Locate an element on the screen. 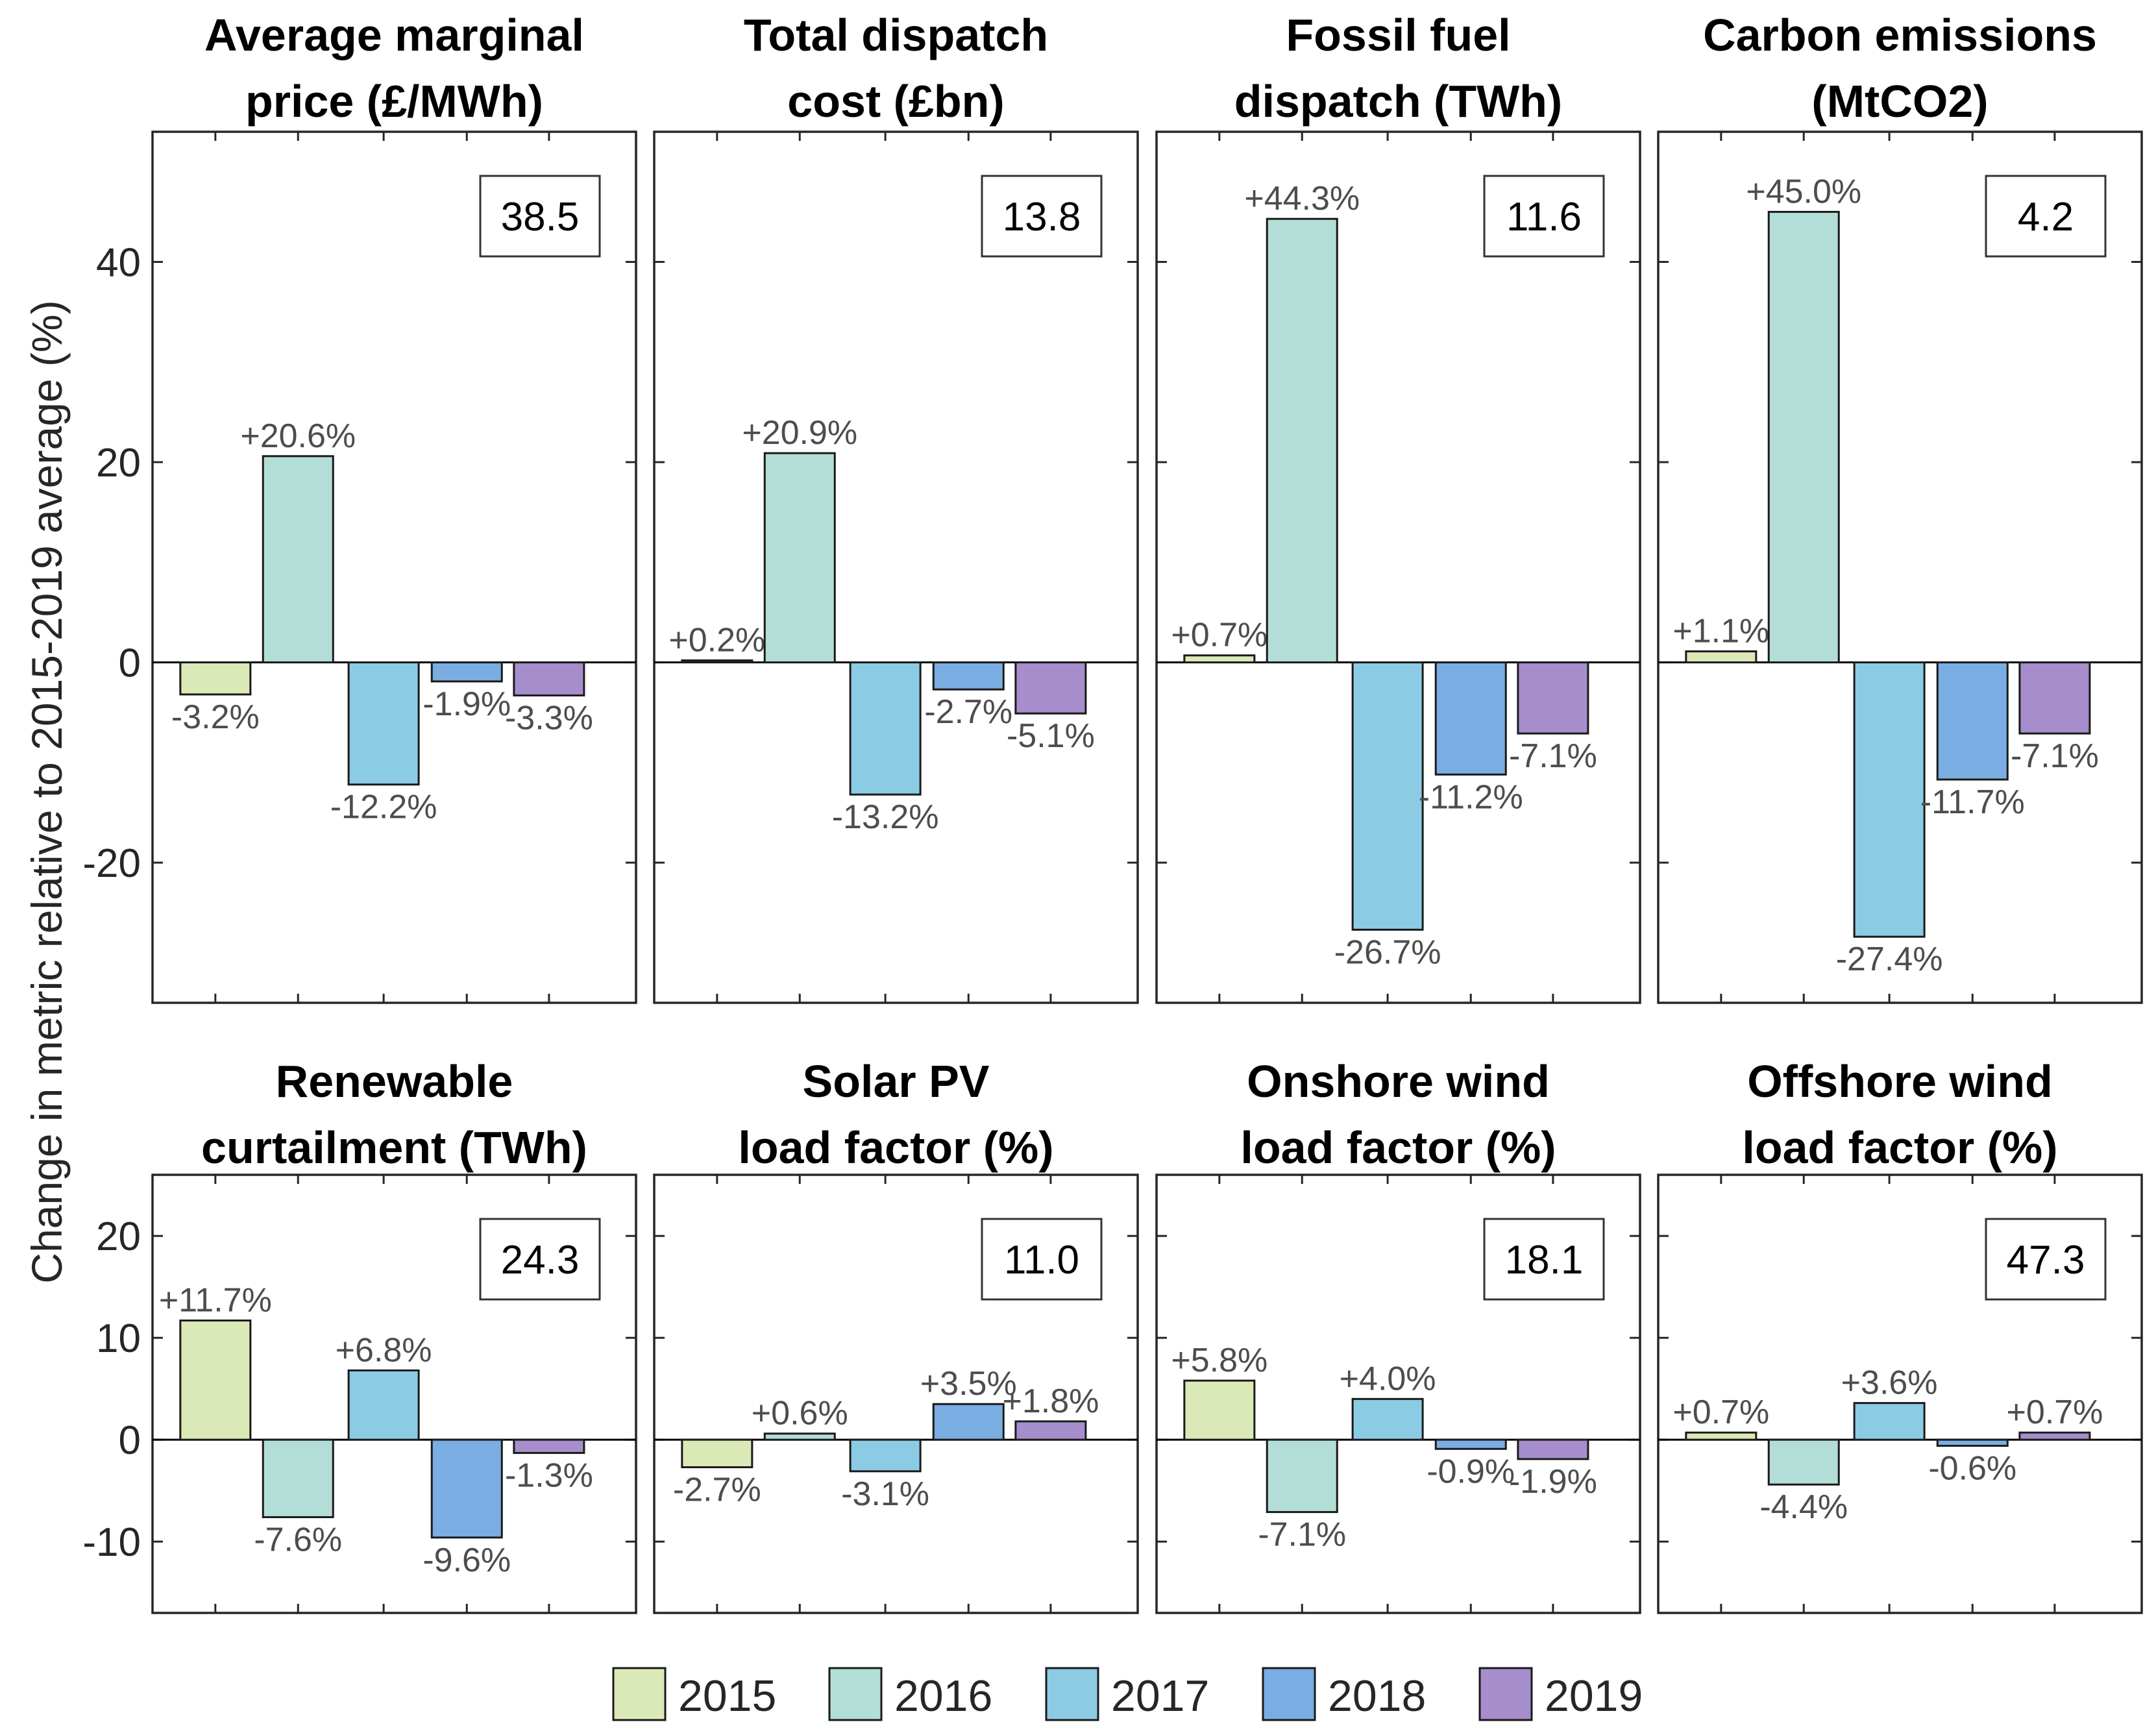  data-label-2016: -7.6% is located at coordinates (298, 1539).